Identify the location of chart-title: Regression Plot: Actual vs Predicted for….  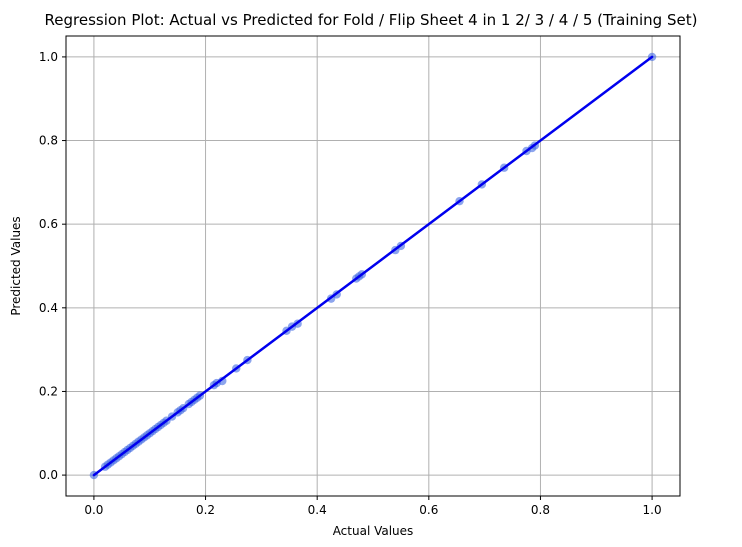
(371, 20).